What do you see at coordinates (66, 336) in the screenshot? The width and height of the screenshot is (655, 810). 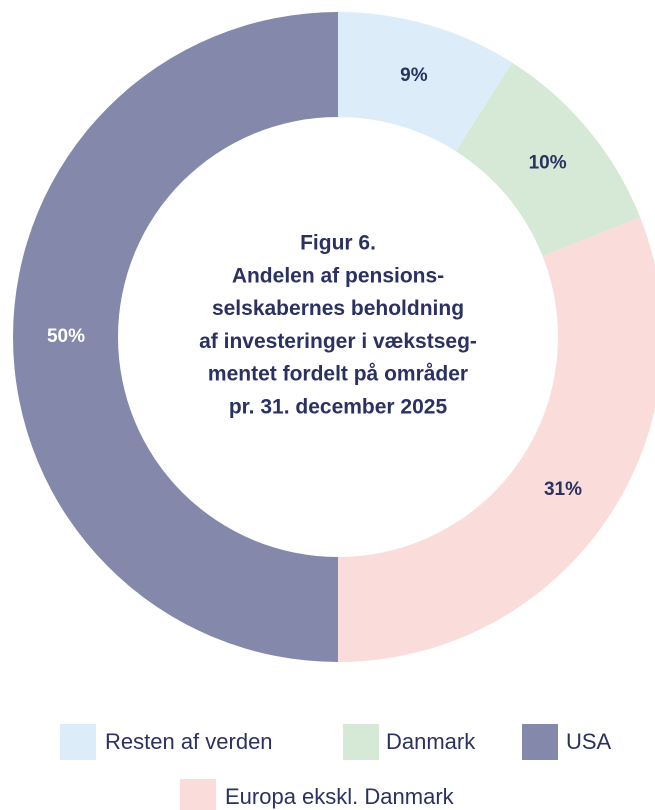 I see `value-label: 50%` at bounding box center [66, 336].